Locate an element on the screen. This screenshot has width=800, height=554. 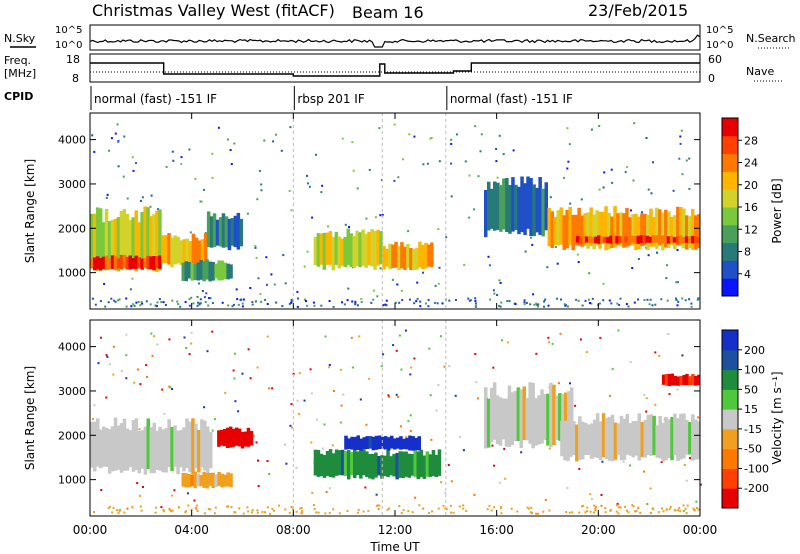
freq-trace is located at coordinates (395, 69).